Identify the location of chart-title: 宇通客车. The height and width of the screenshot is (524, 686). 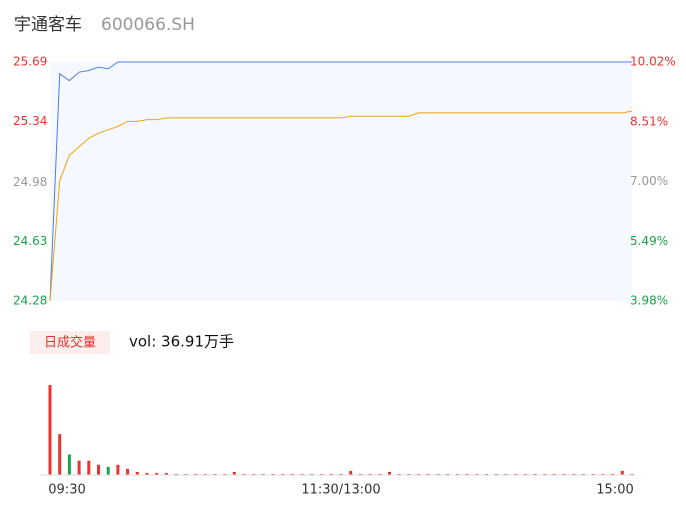
(48, 25).